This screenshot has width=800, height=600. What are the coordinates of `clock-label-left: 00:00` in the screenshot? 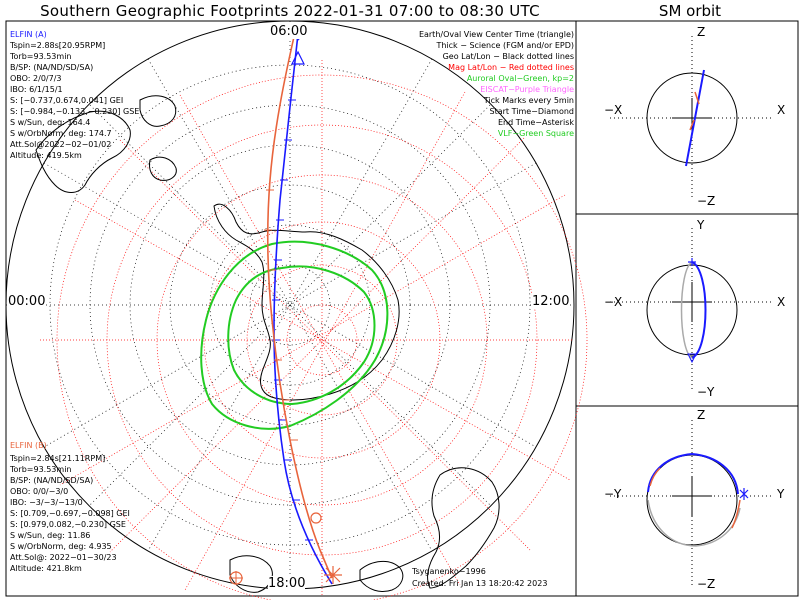 It's located at (27, 301).